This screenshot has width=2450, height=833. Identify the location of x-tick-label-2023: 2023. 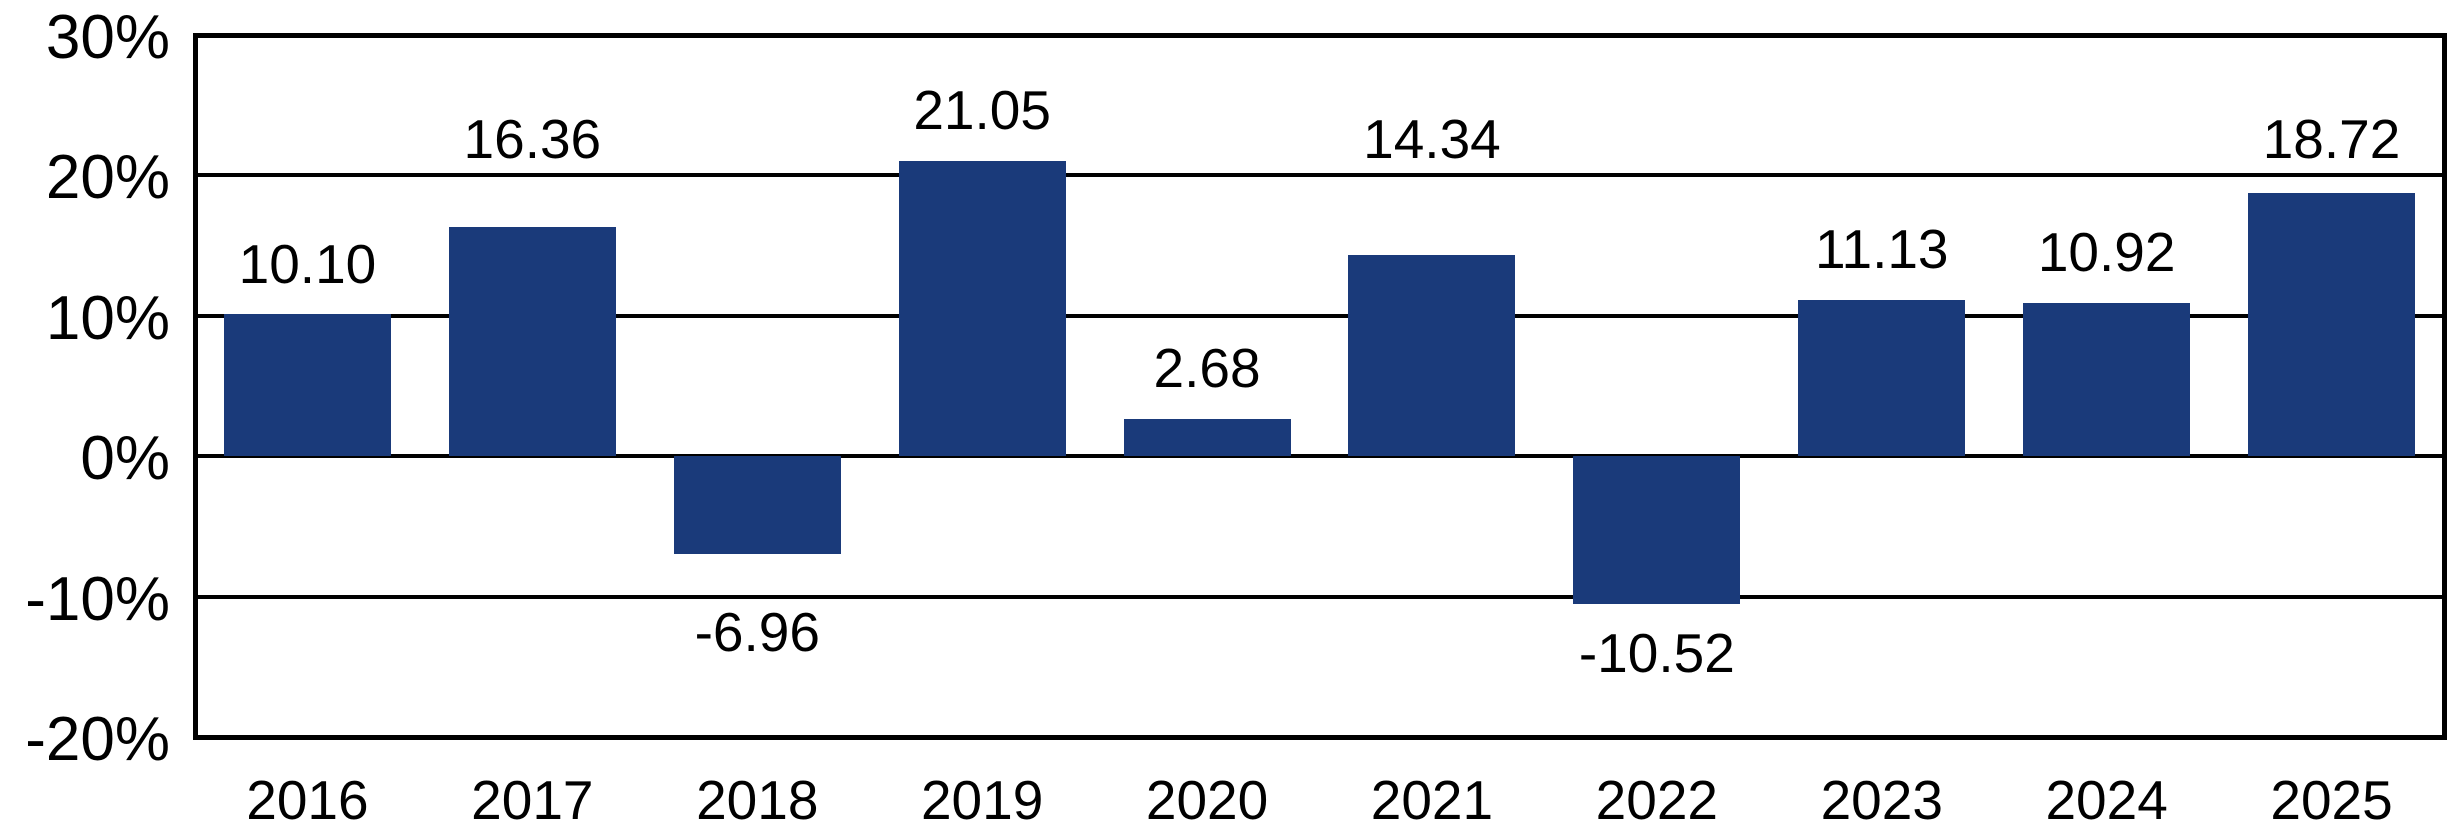
(1881, 799).